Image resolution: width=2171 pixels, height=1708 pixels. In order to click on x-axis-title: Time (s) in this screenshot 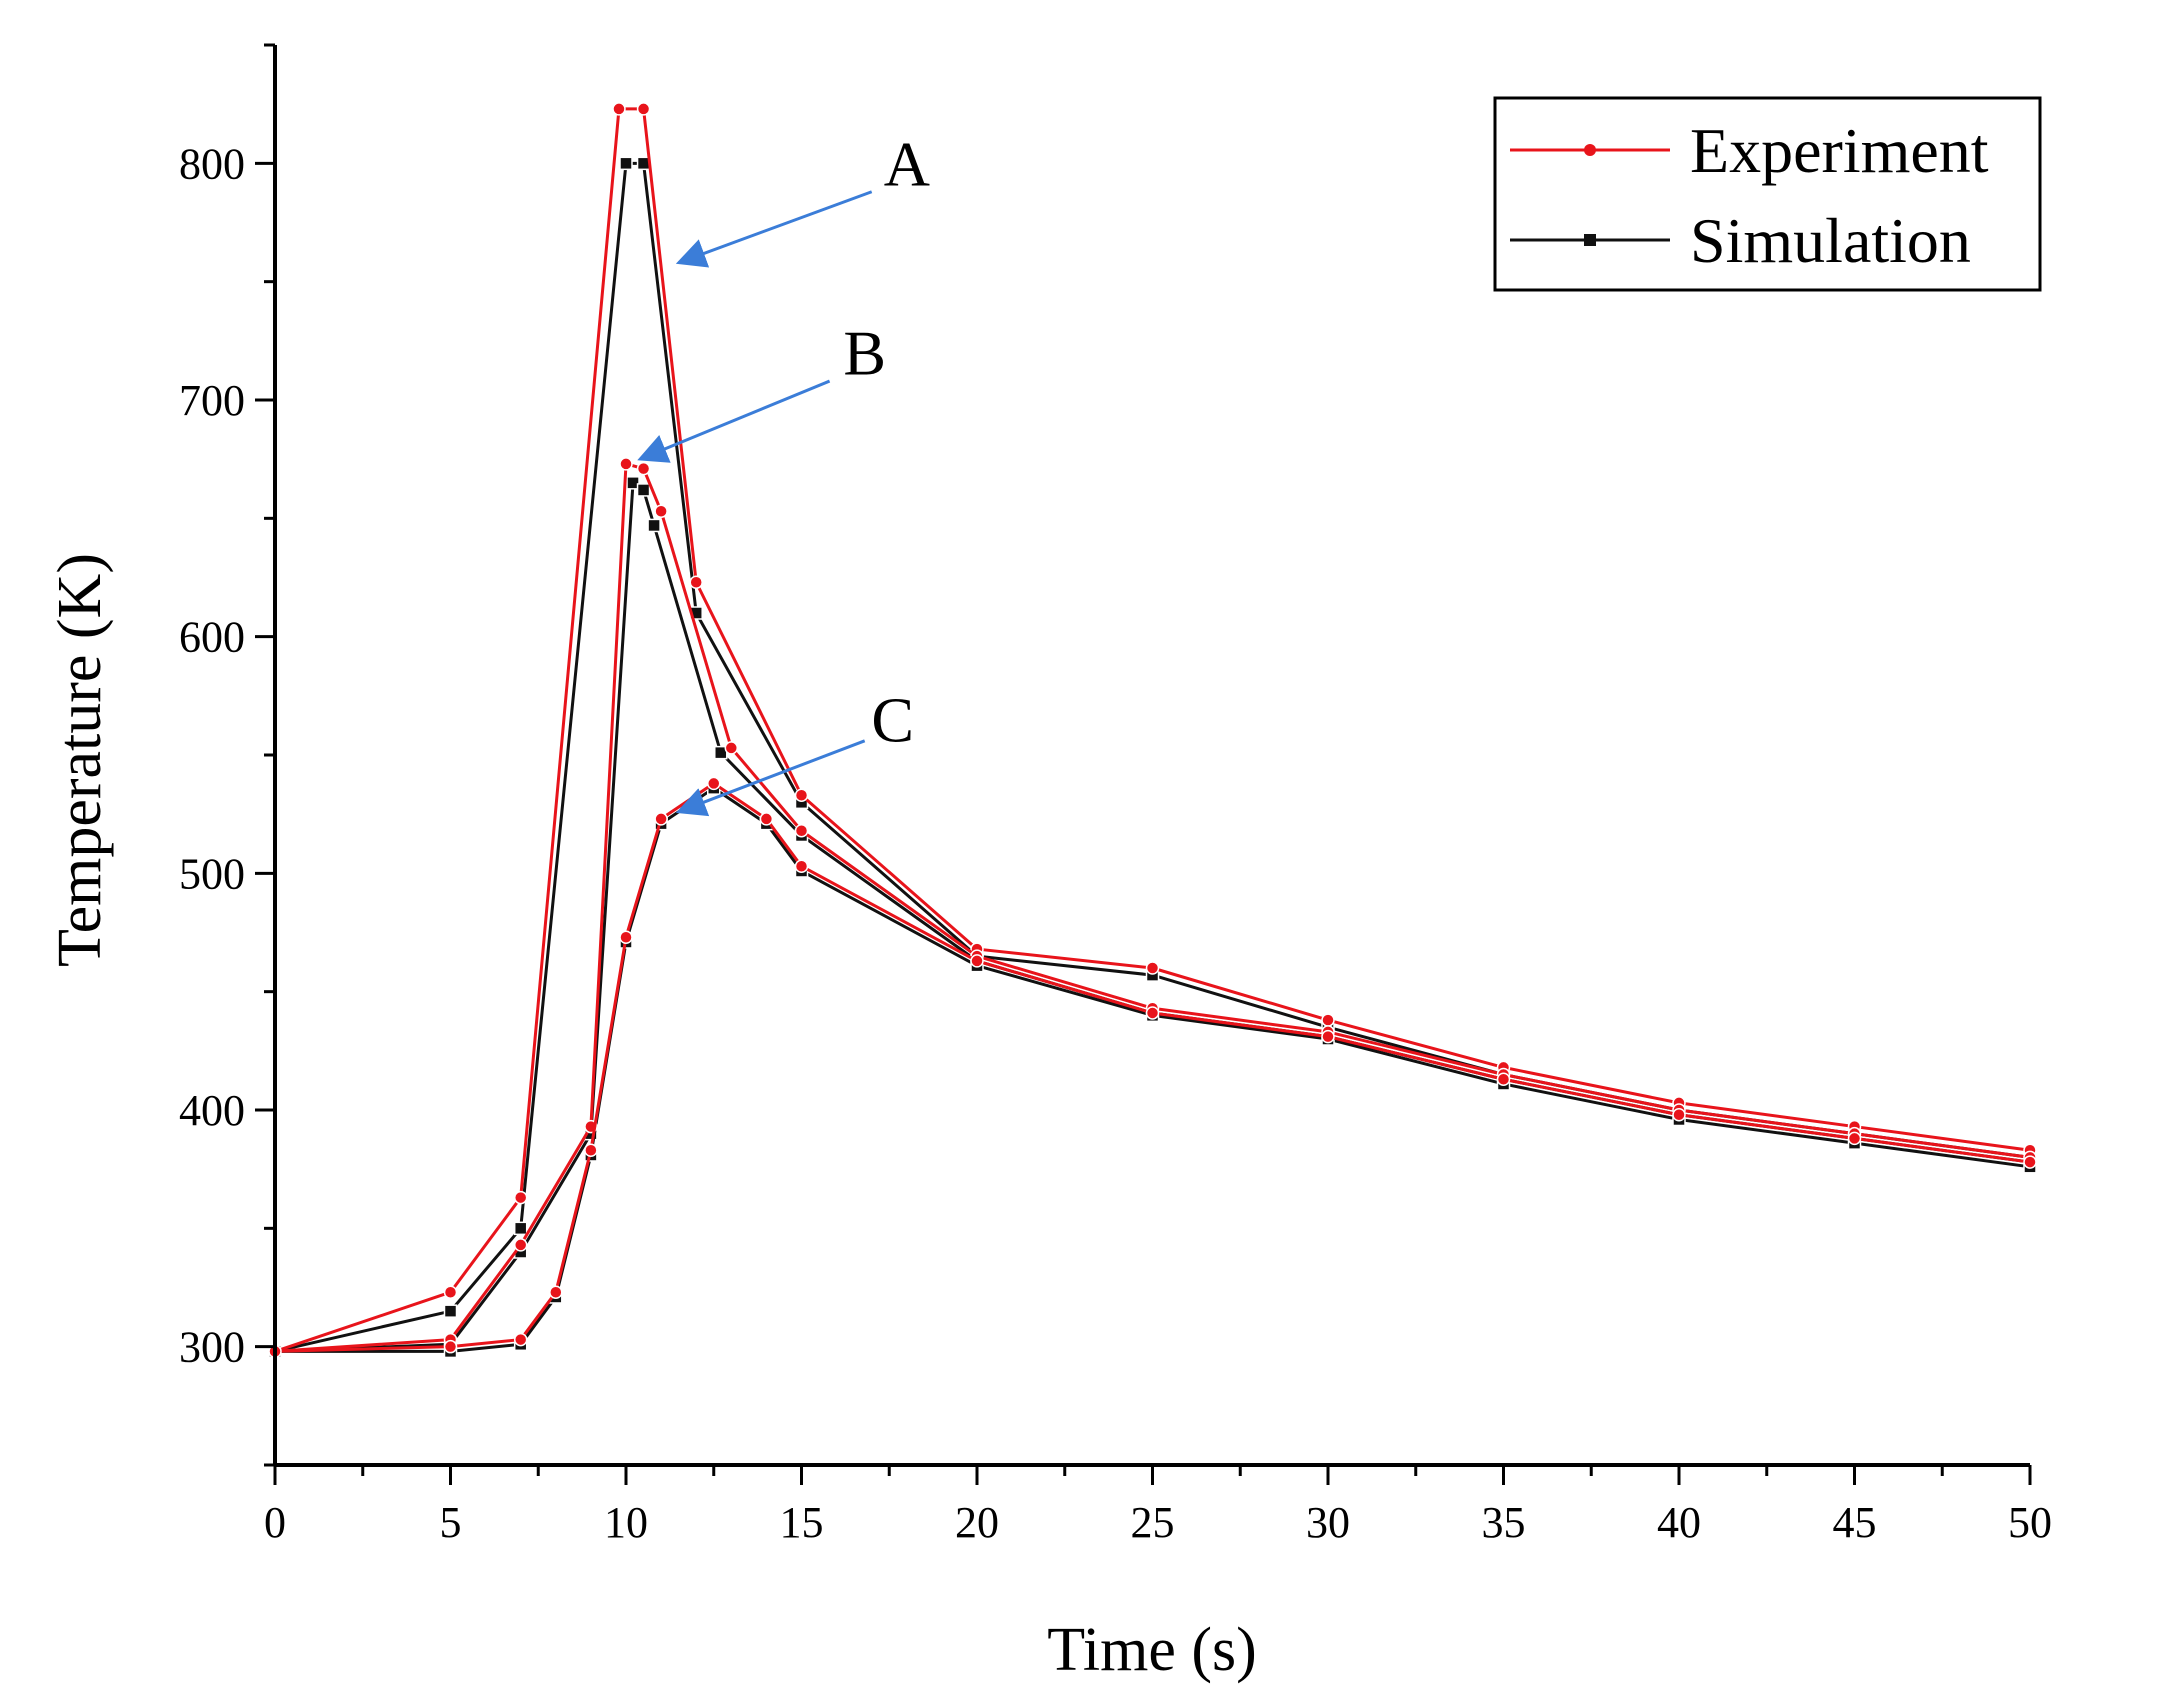, I will do `click(1152, 1650)`.